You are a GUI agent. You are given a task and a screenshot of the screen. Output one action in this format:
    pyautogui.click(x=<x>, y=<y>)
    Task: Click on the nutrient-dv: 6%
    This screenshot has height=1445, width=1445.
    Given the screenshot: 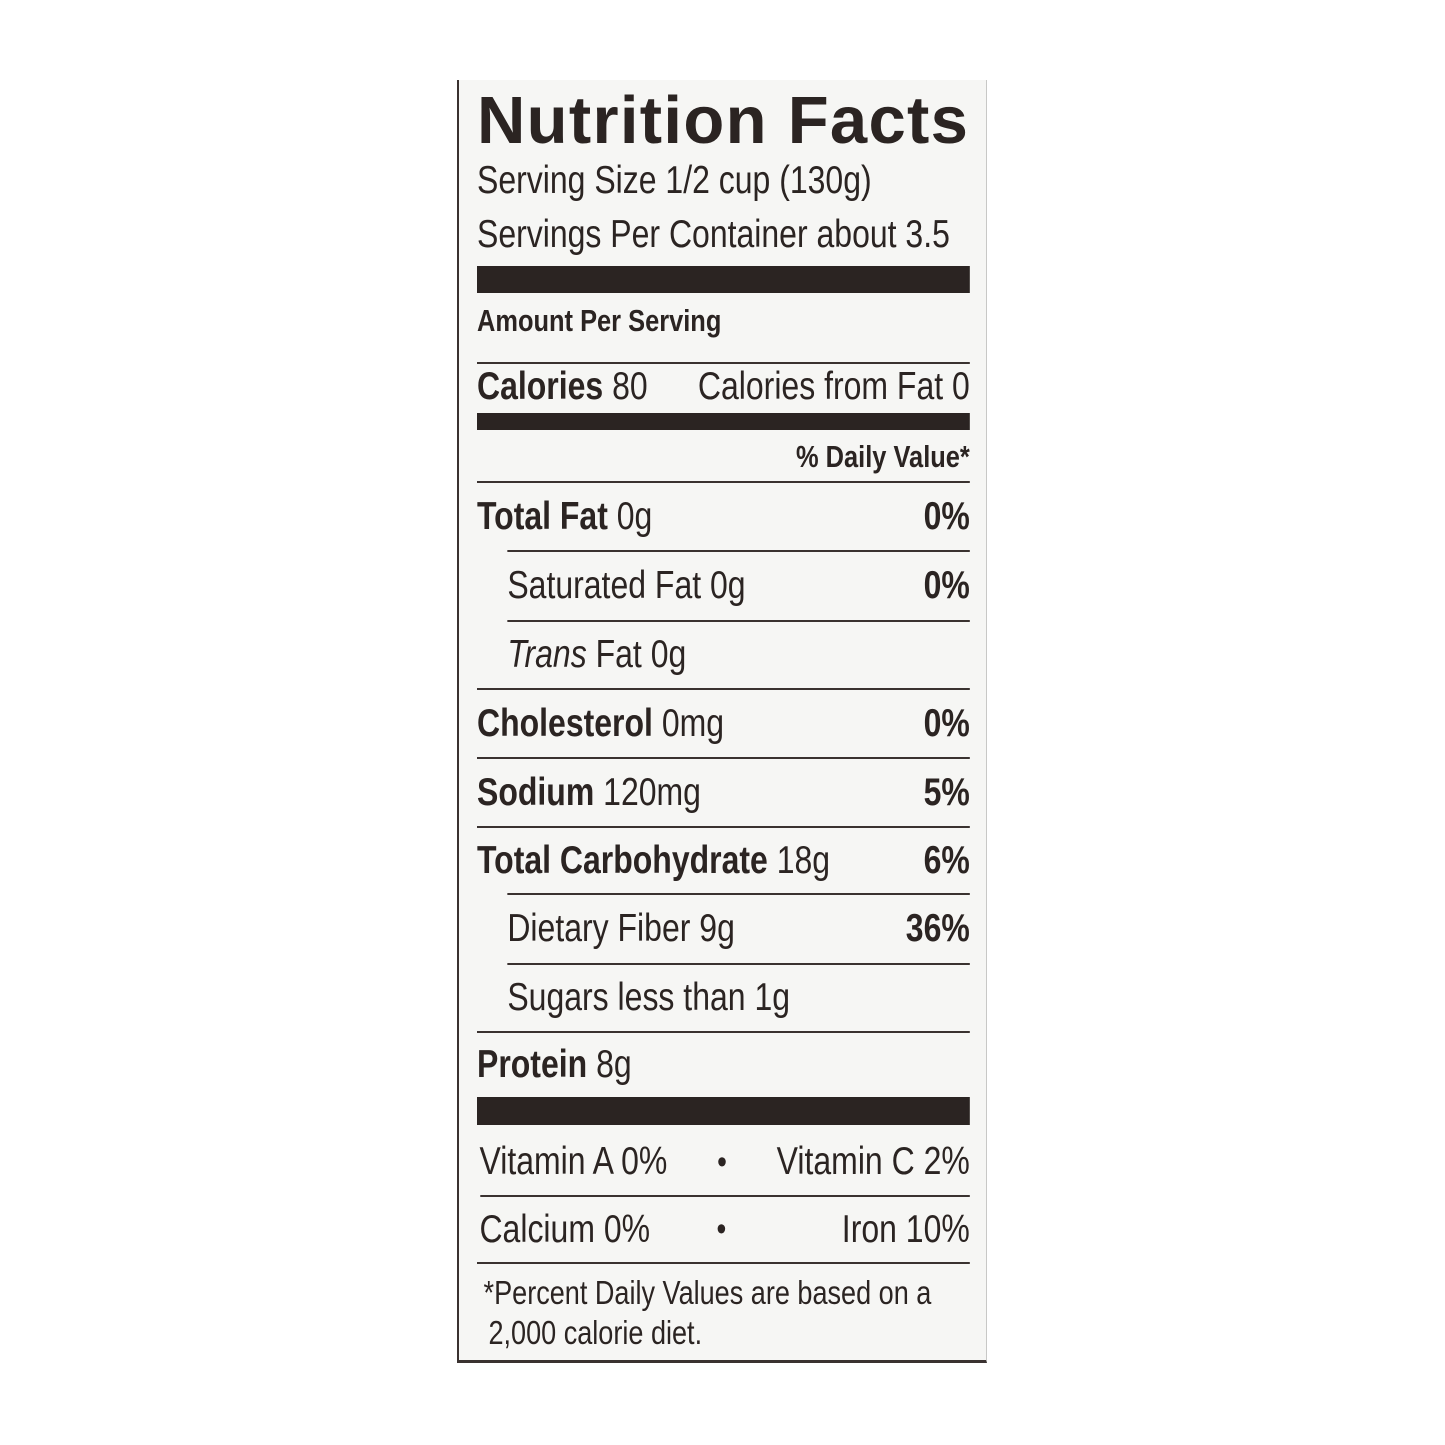 What is the action you would take?
    pyautogui.click(x=946, y=860)
    